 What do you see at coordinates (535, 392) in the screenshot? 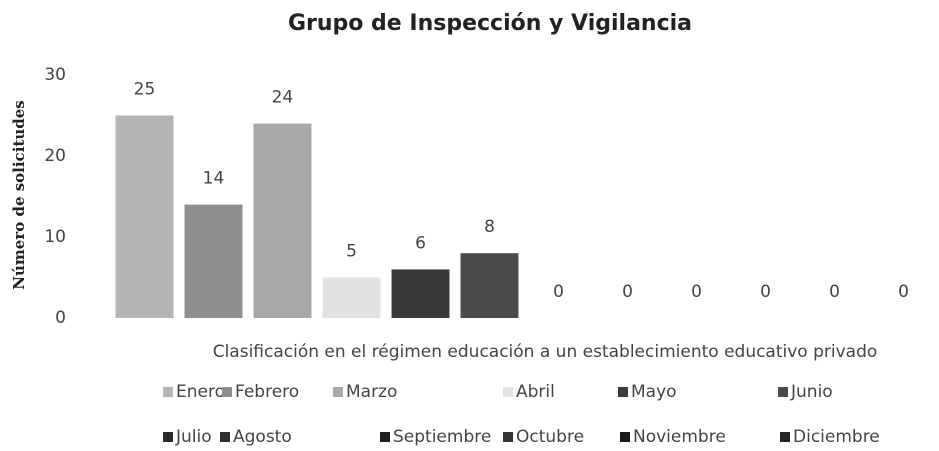
I see `legend-label: Abril` at bounding box center [535, 392].